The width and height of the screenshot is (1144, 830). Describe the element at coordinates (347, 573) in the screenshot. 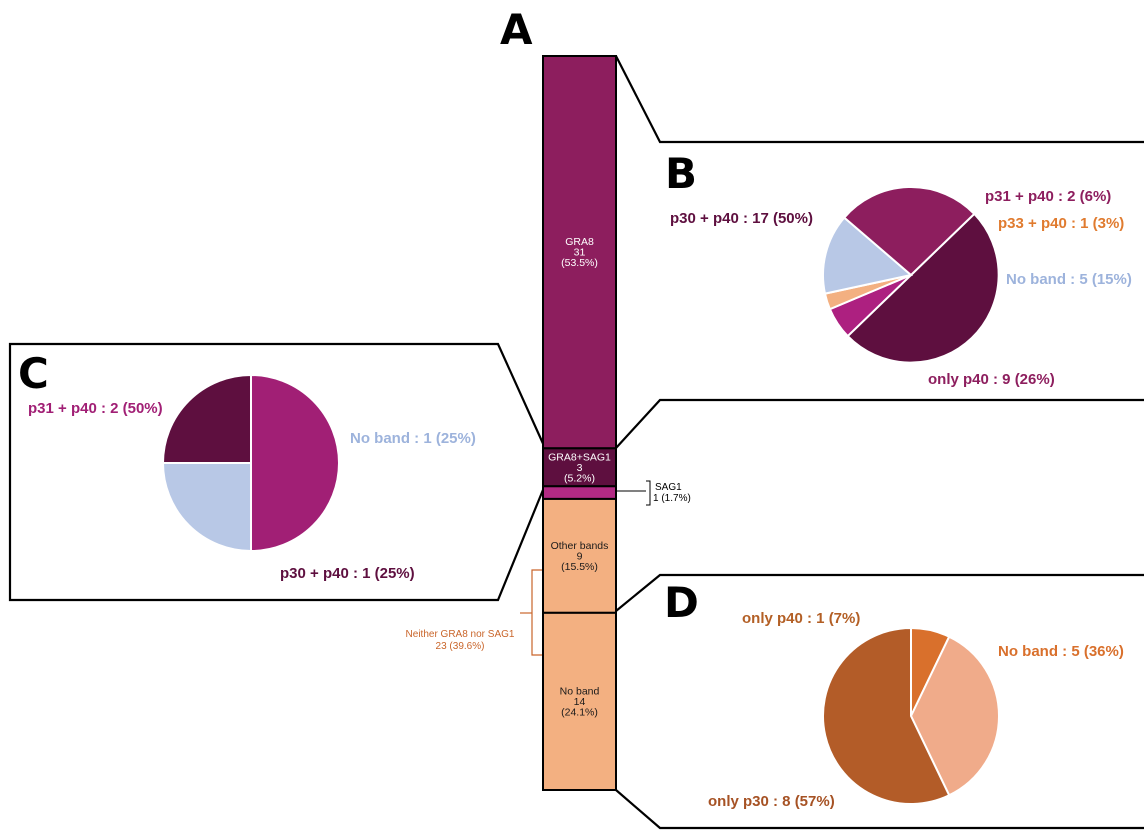

I see `pie-c-label-p30-p40: p30 + p40 : 1 (25%)` at that location.